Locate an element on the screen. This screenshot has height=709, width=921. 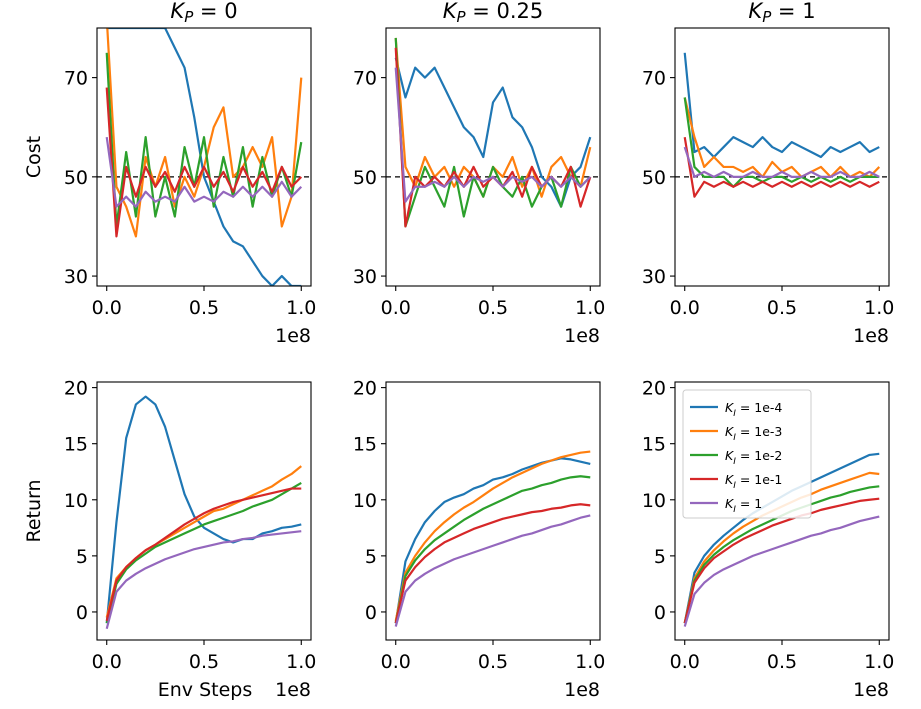
panel-cost-2: 30 50 70 0.0 0.5 1.0 1e8 KP = 1 is located at coordinates (768, 173).